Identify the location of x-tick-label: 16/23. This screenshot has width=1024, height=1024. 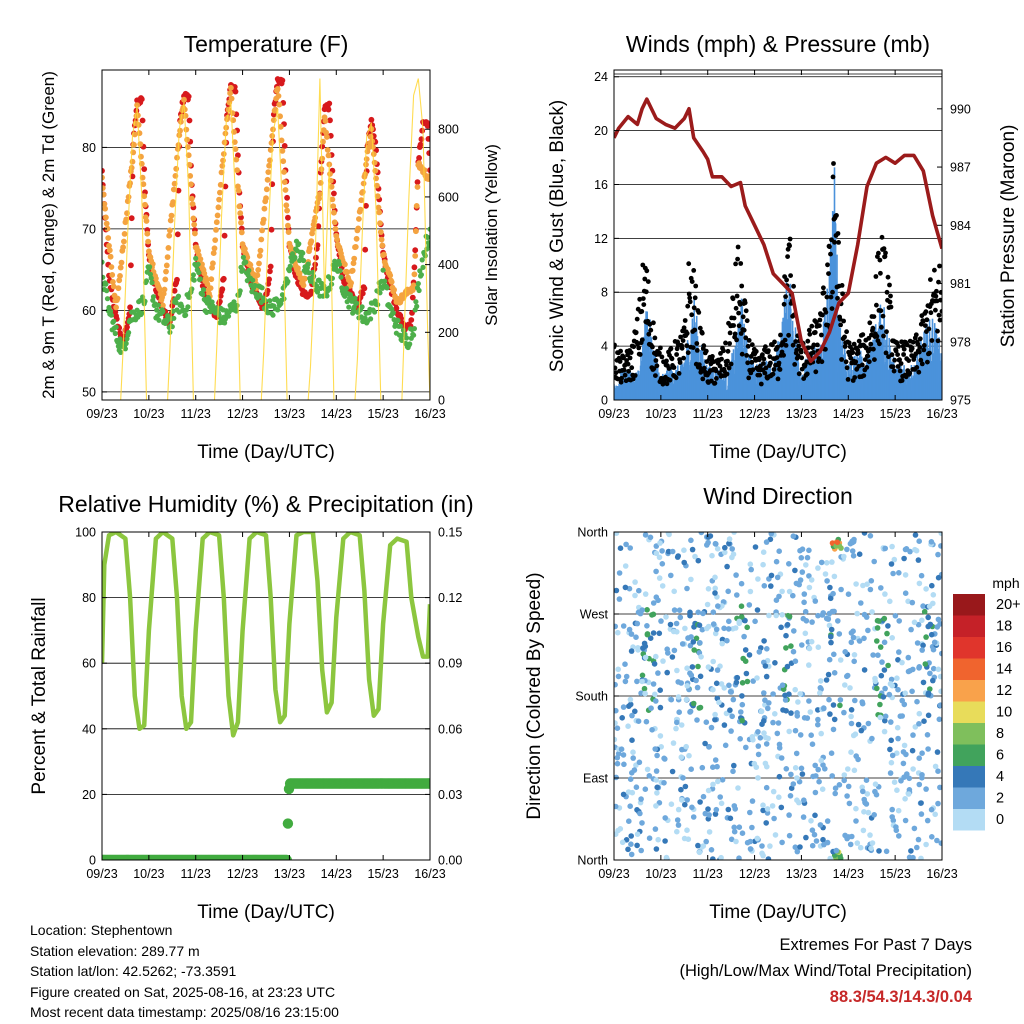
(429, 414).